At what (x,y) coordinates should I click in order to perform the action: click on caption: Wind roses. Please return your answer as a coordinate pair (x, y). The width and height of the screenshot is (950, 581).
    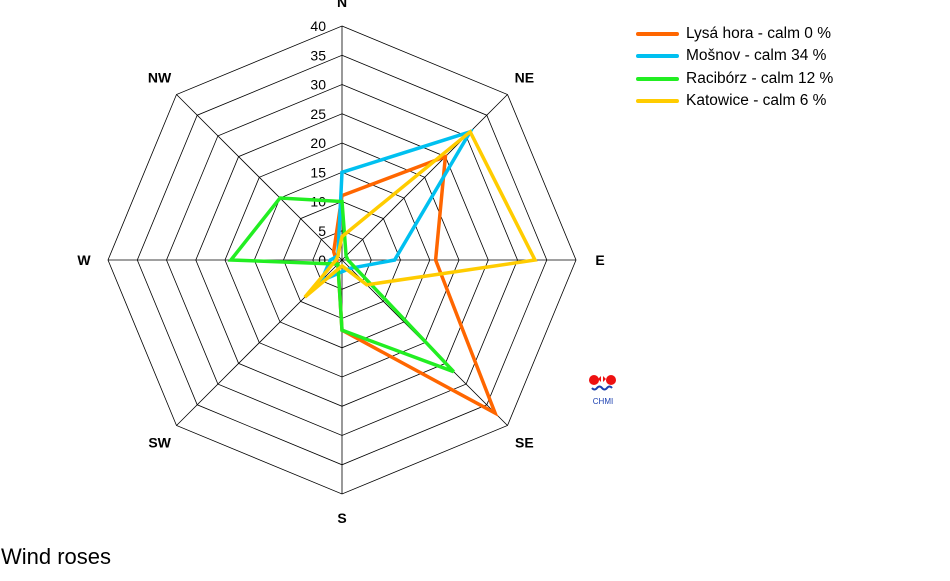
    Looking at the image, I should click on (56, 556).